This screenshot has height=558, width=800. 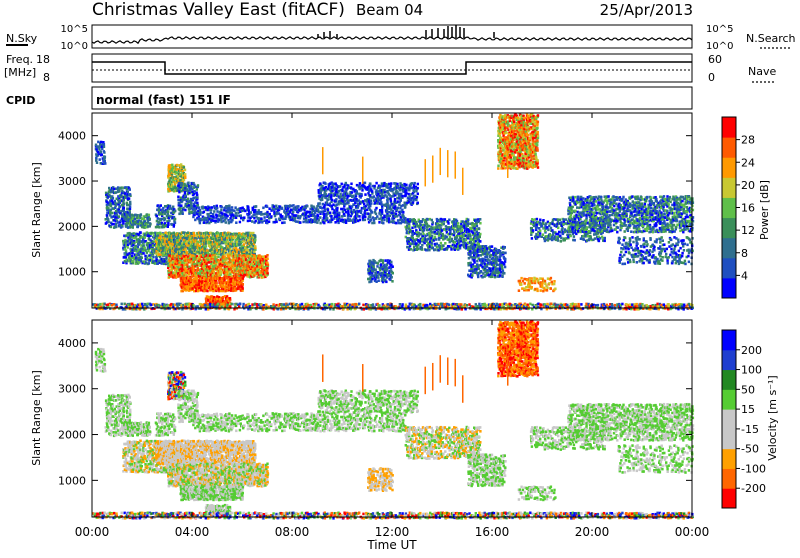 What do you see at coordinates (715, 59) in the screenshot?
I see `nave-tick-top: 60` at bounding box center [715, 59].